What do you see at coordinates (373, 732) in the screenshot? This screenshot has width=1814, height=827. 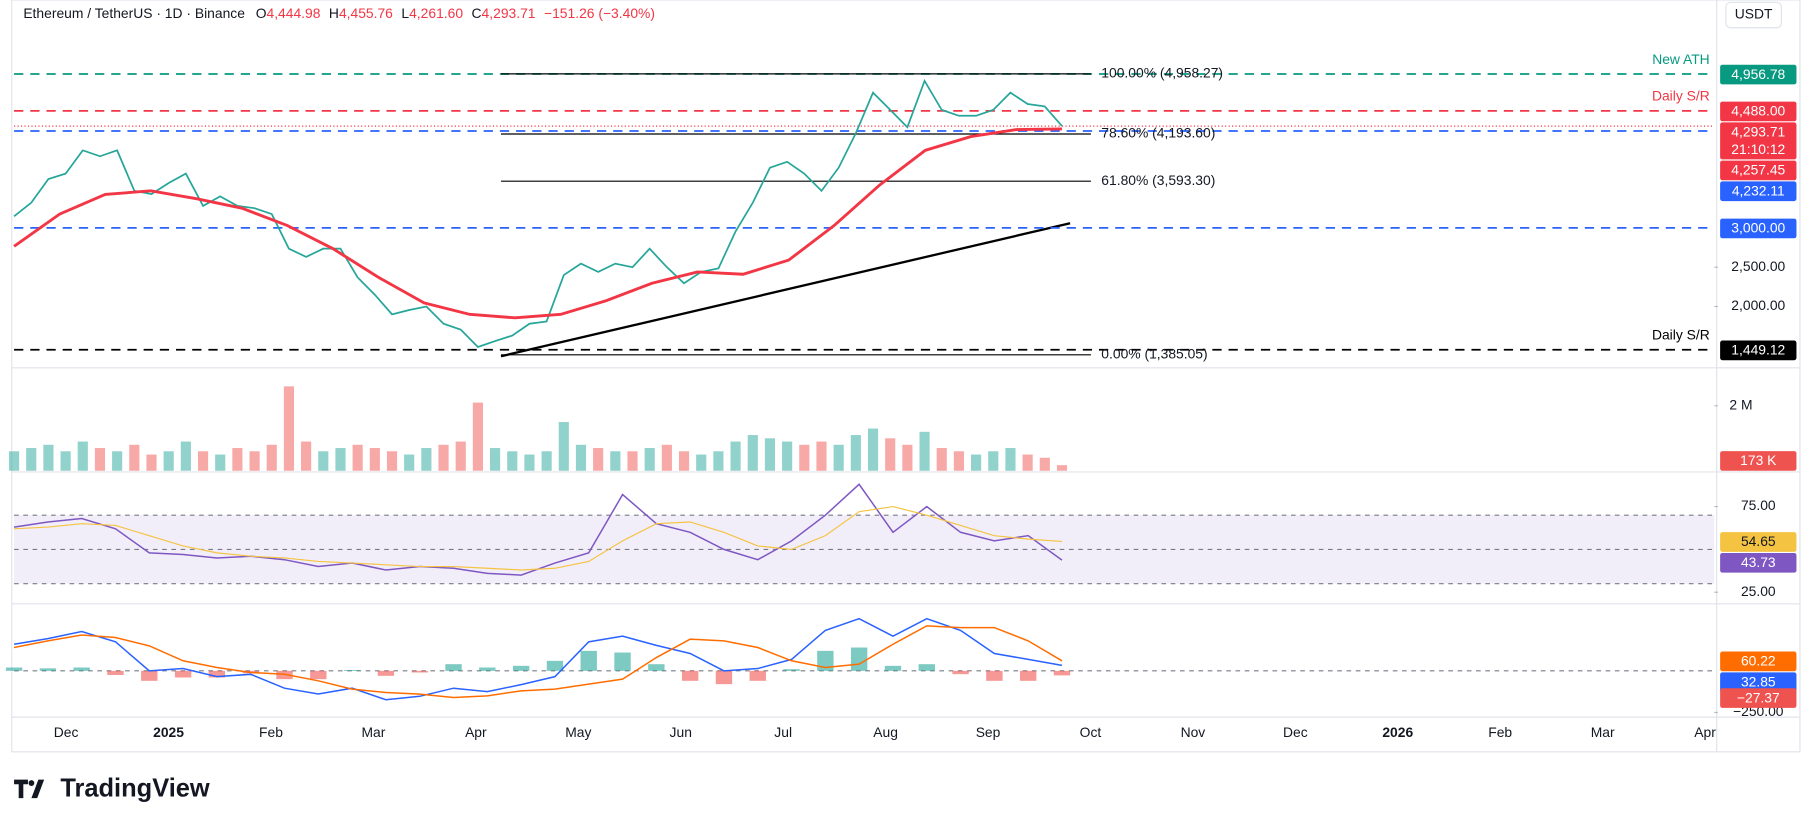 I see `x-tick-label: Mar` at bounding box center [373, 732].